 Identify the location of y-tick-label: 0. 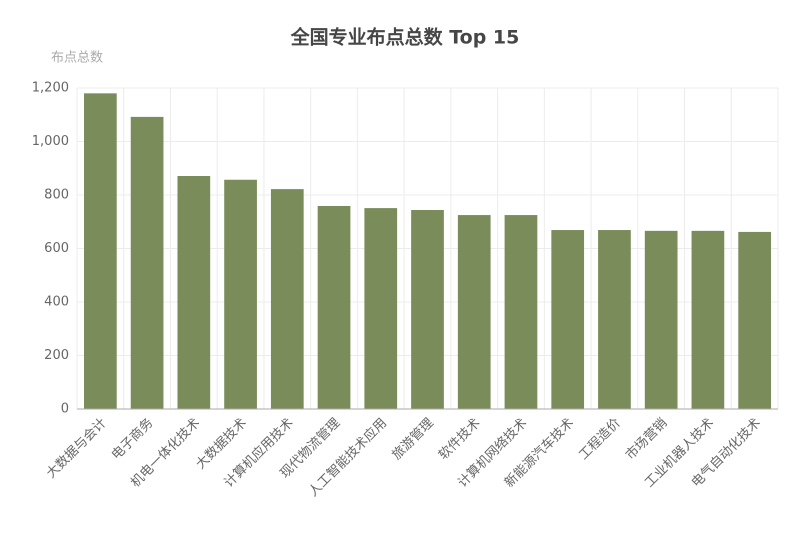
(65, 409).